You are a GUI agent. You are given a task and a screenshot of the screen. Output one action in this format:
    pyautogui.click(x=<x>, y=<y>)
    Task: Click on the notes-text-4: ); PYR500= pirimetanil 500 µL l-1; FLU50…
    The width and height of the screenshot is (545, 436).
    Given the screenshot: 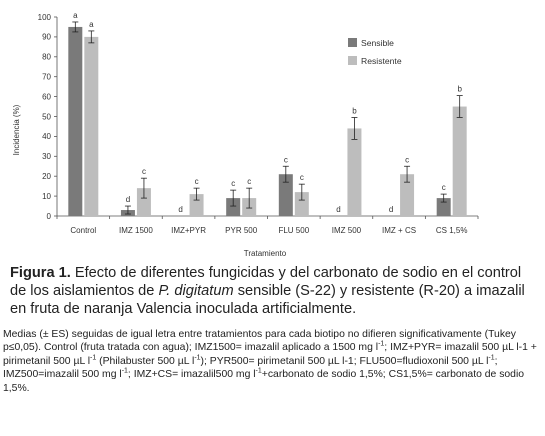 What is the action you would take?
    pyautogui.click(x=344, y=361)
    